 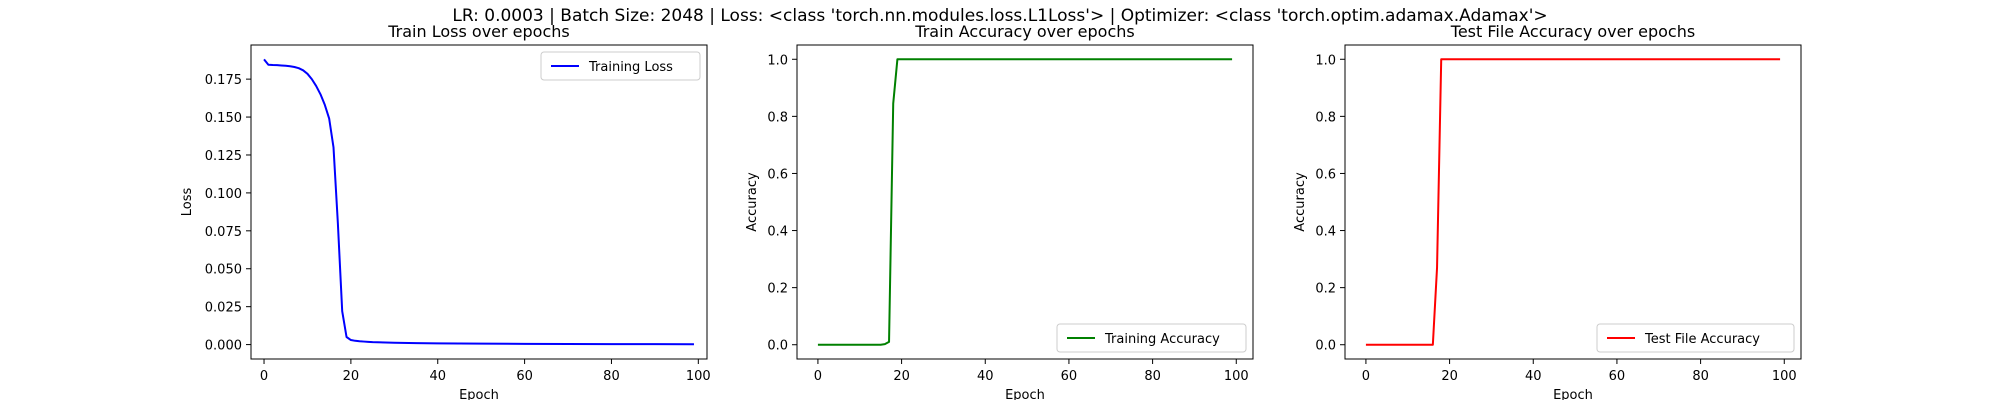 I want to click on test-file-accuracy-x-tick-label: 20, so click(x=1449, y=376).